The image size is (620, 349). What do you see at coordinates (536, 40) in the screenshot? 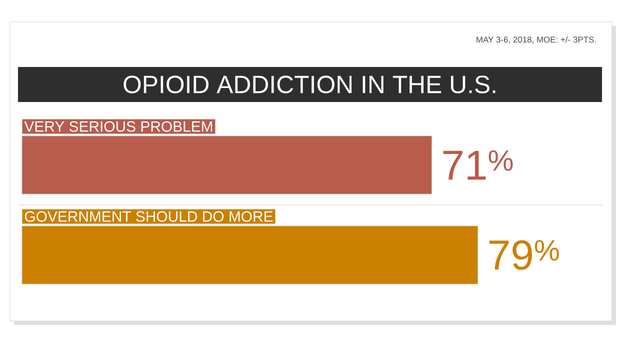
I see `text: MAY 3-6, 2018, MOE: +/- 3PTS.` at bounding box center [536, 40].